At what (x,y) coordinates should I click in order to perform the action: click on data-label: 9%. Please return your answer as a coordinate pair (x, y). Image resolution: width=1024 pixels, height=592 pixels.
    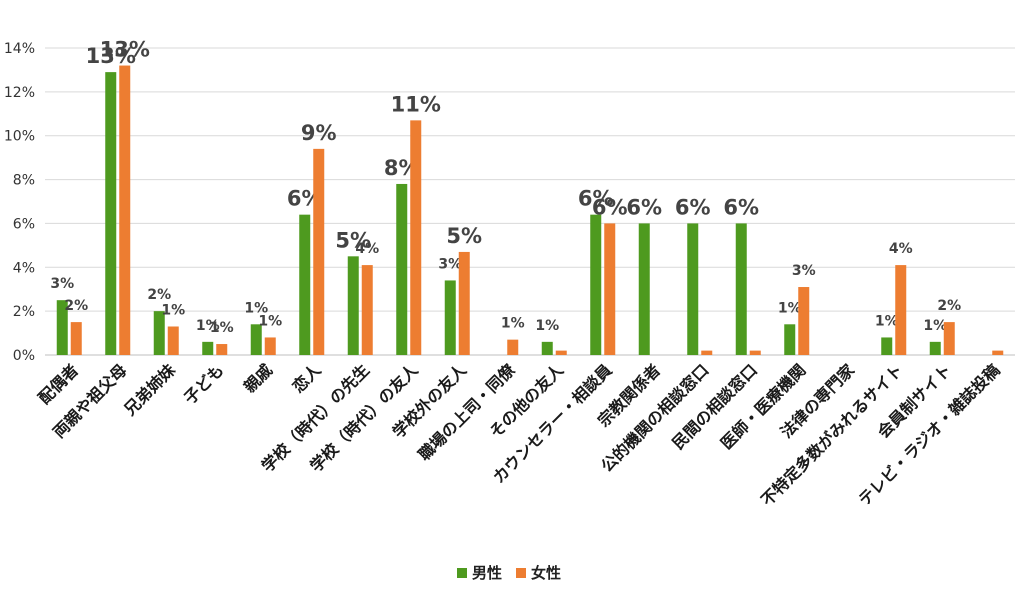
    Looking at the image, I should click on (319, 133).